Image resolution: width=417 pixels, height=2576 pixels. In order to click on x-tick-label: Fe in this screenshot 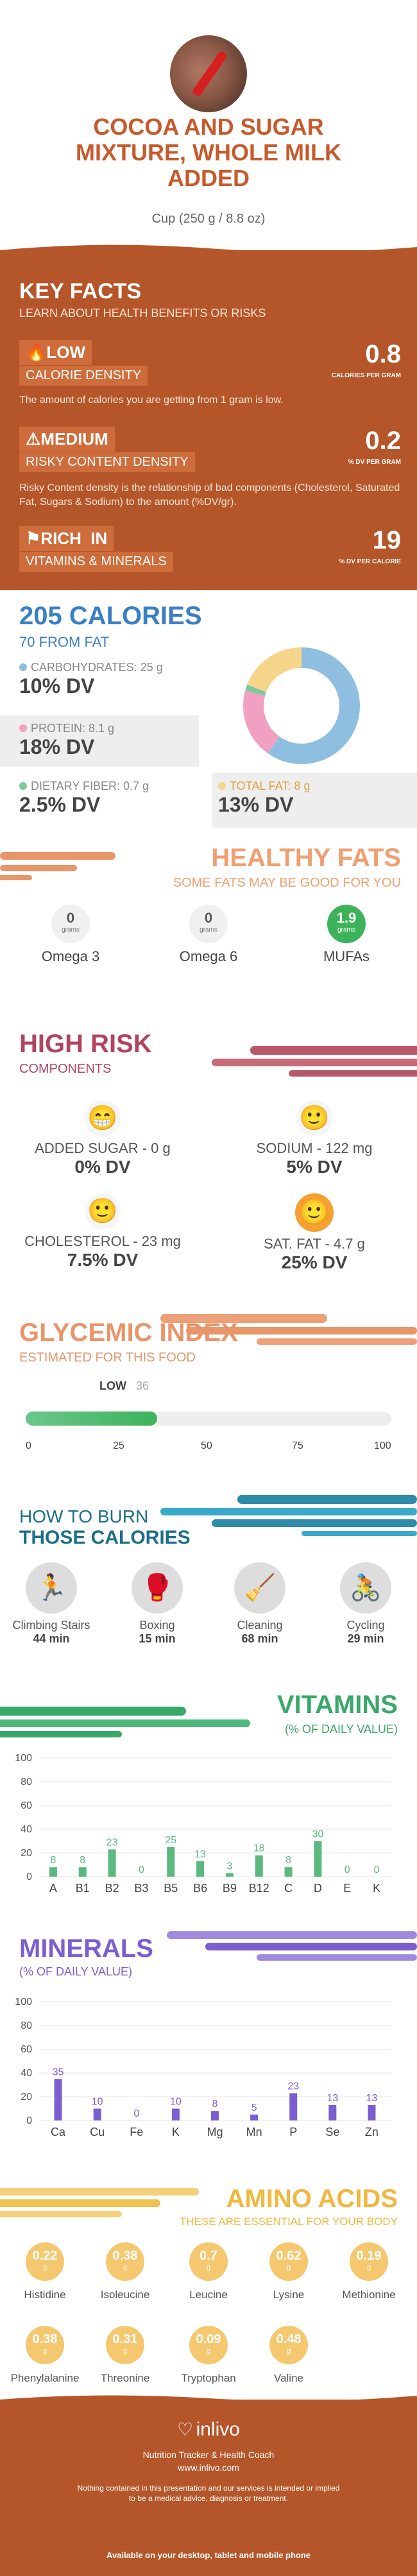, I will do `click(136, 2132)`.